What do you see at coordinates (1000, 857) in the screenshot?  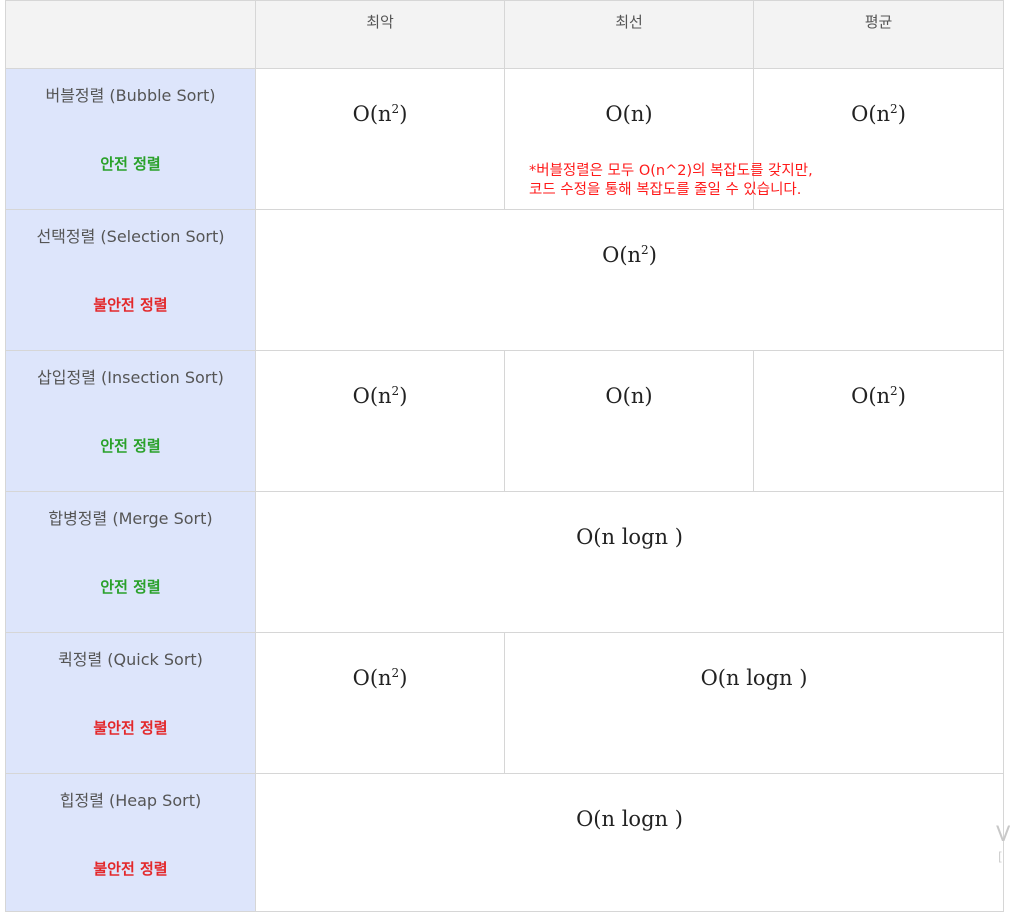 I see `watermark-glyph-small: [` at bounding box center [1000, 857].